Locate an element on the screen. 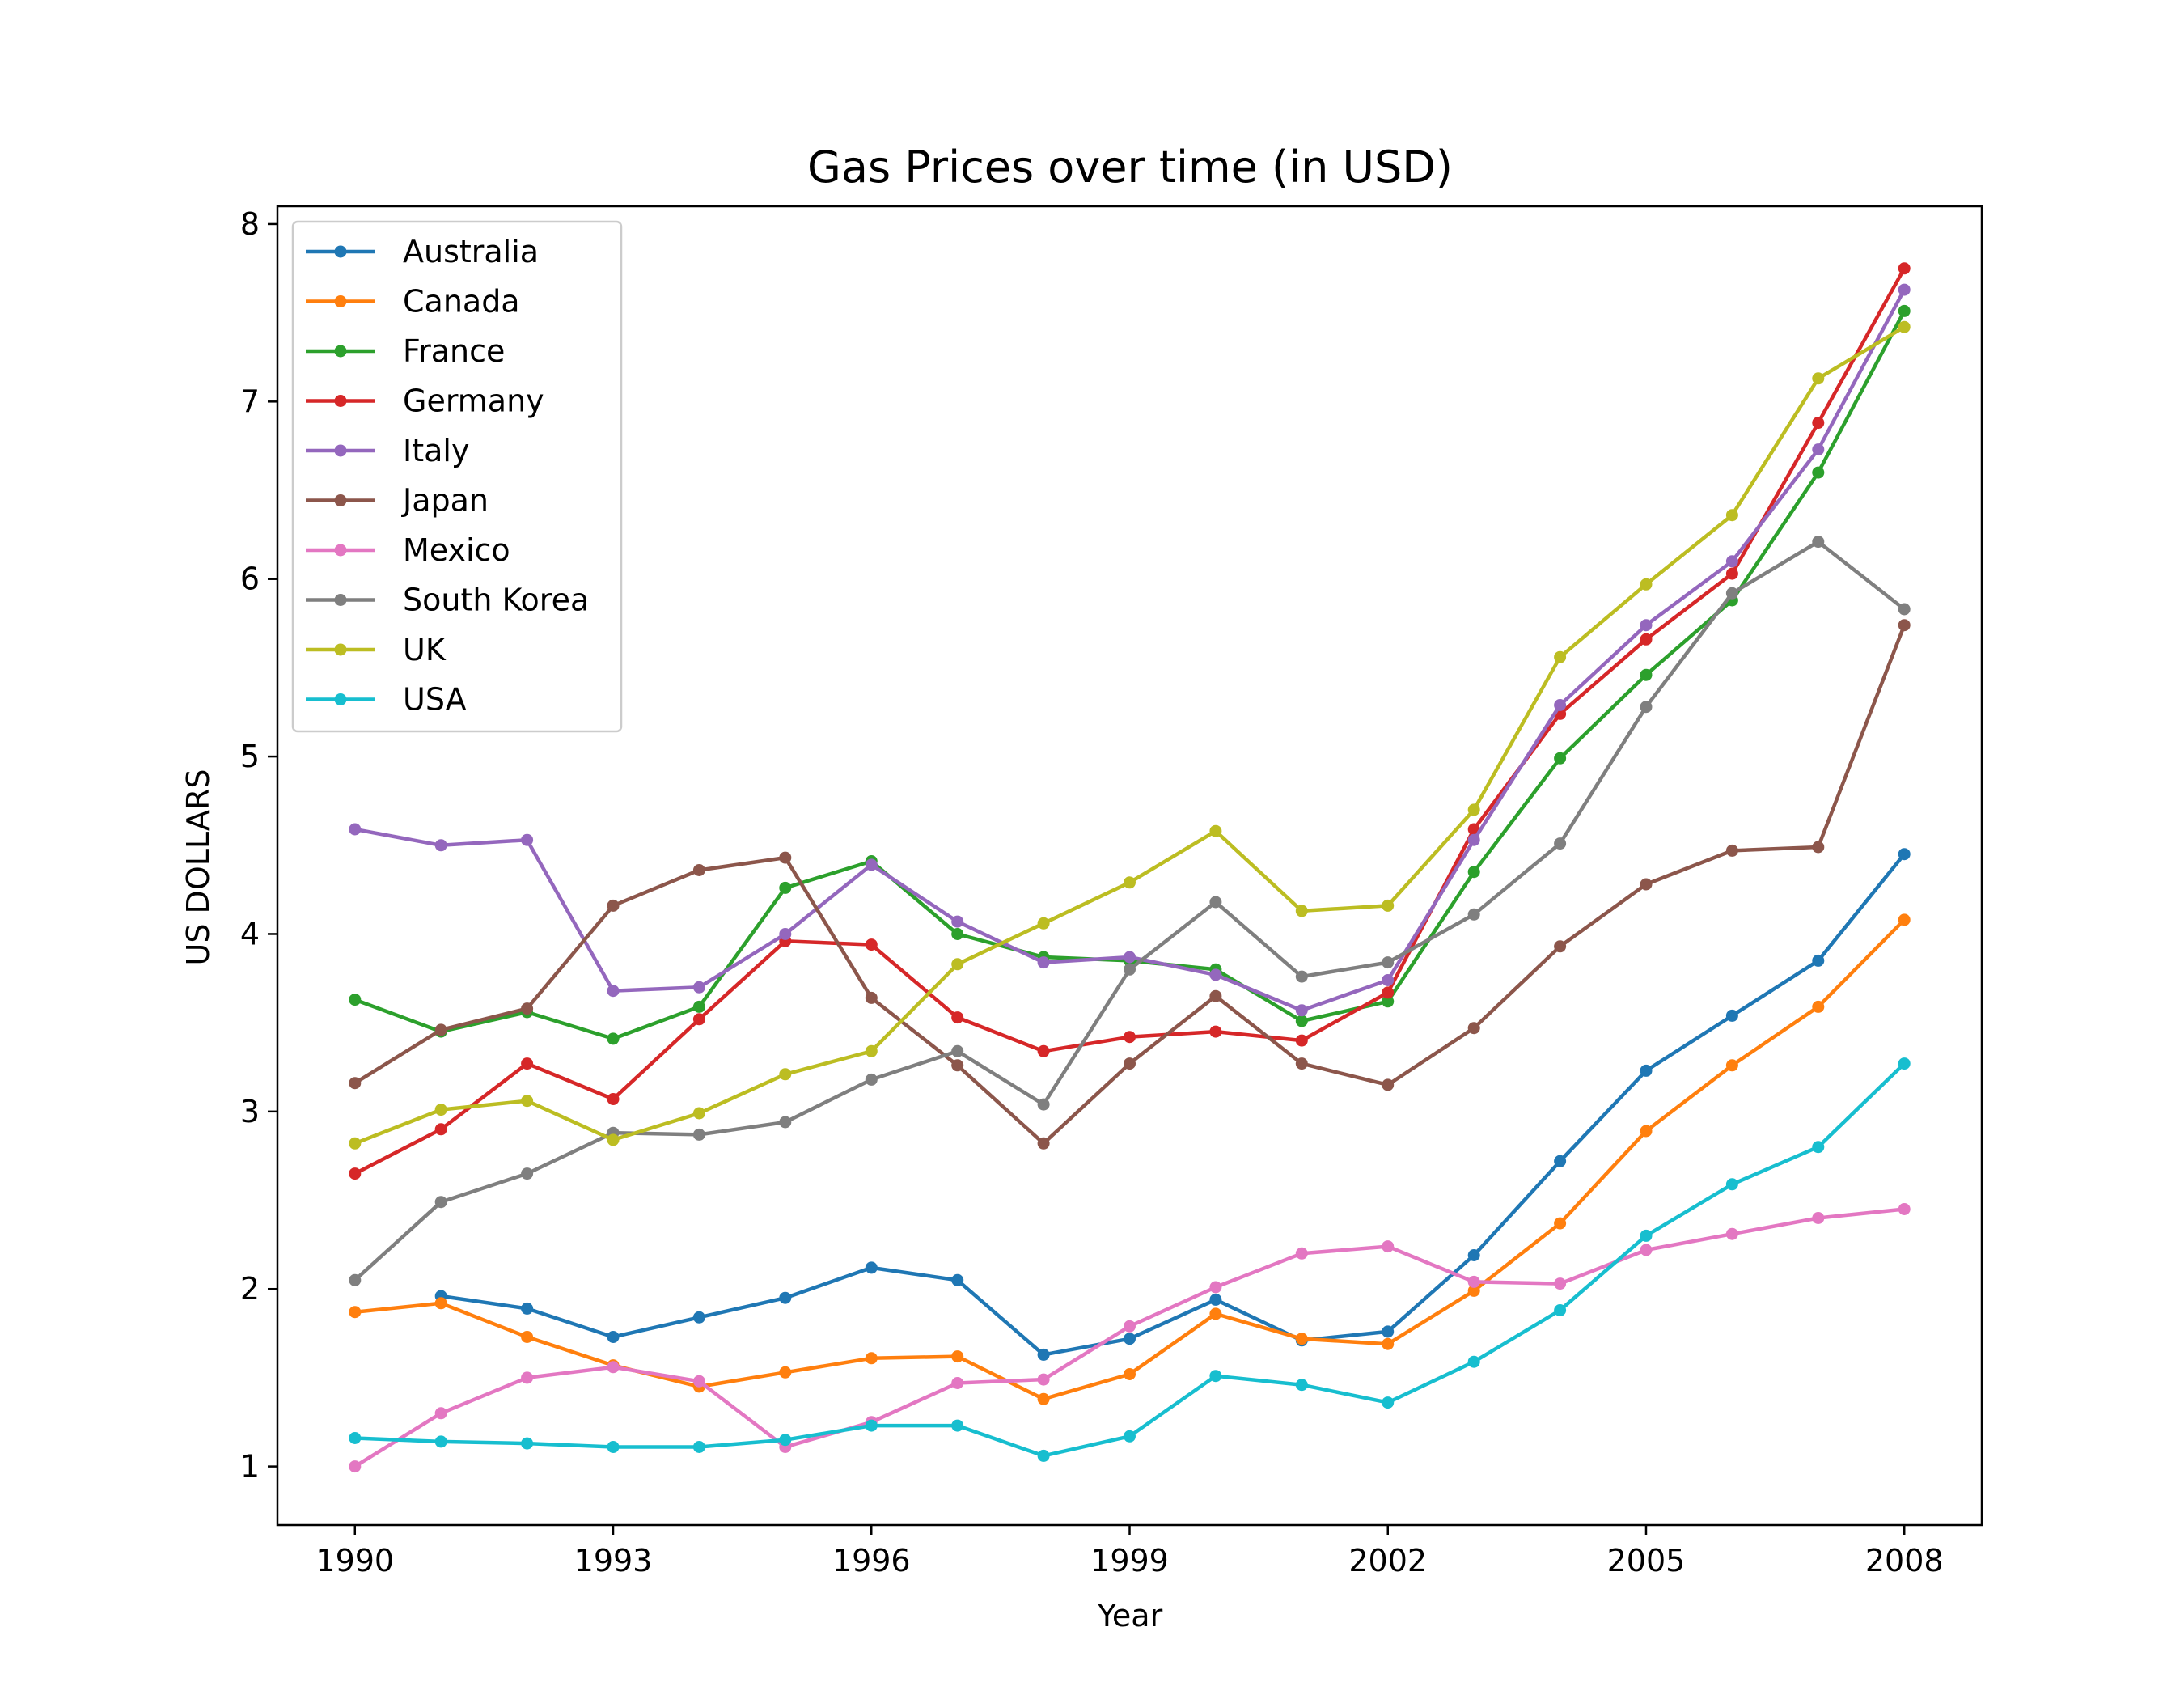 The height and width of the screenshot is (1699, 2184). legend-marker-germany is located at coordinates (340, 401).